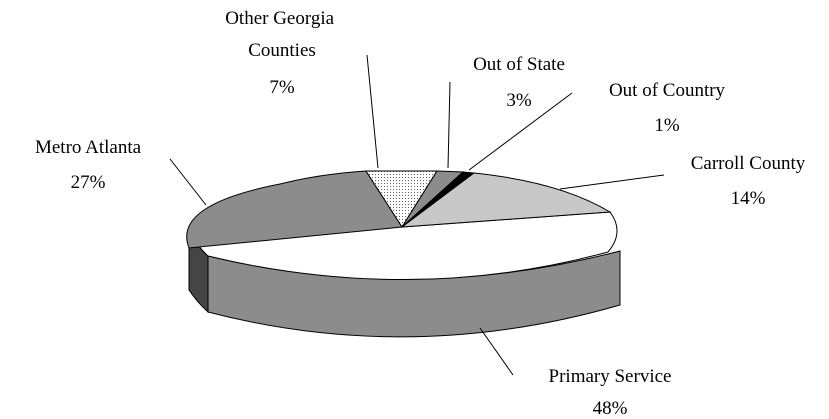 This screenshot has width=829, height=419. Describe the element at coordinates (748, 163) in the screenshot. I see `label-carroll-county: Carroll County` at that location.